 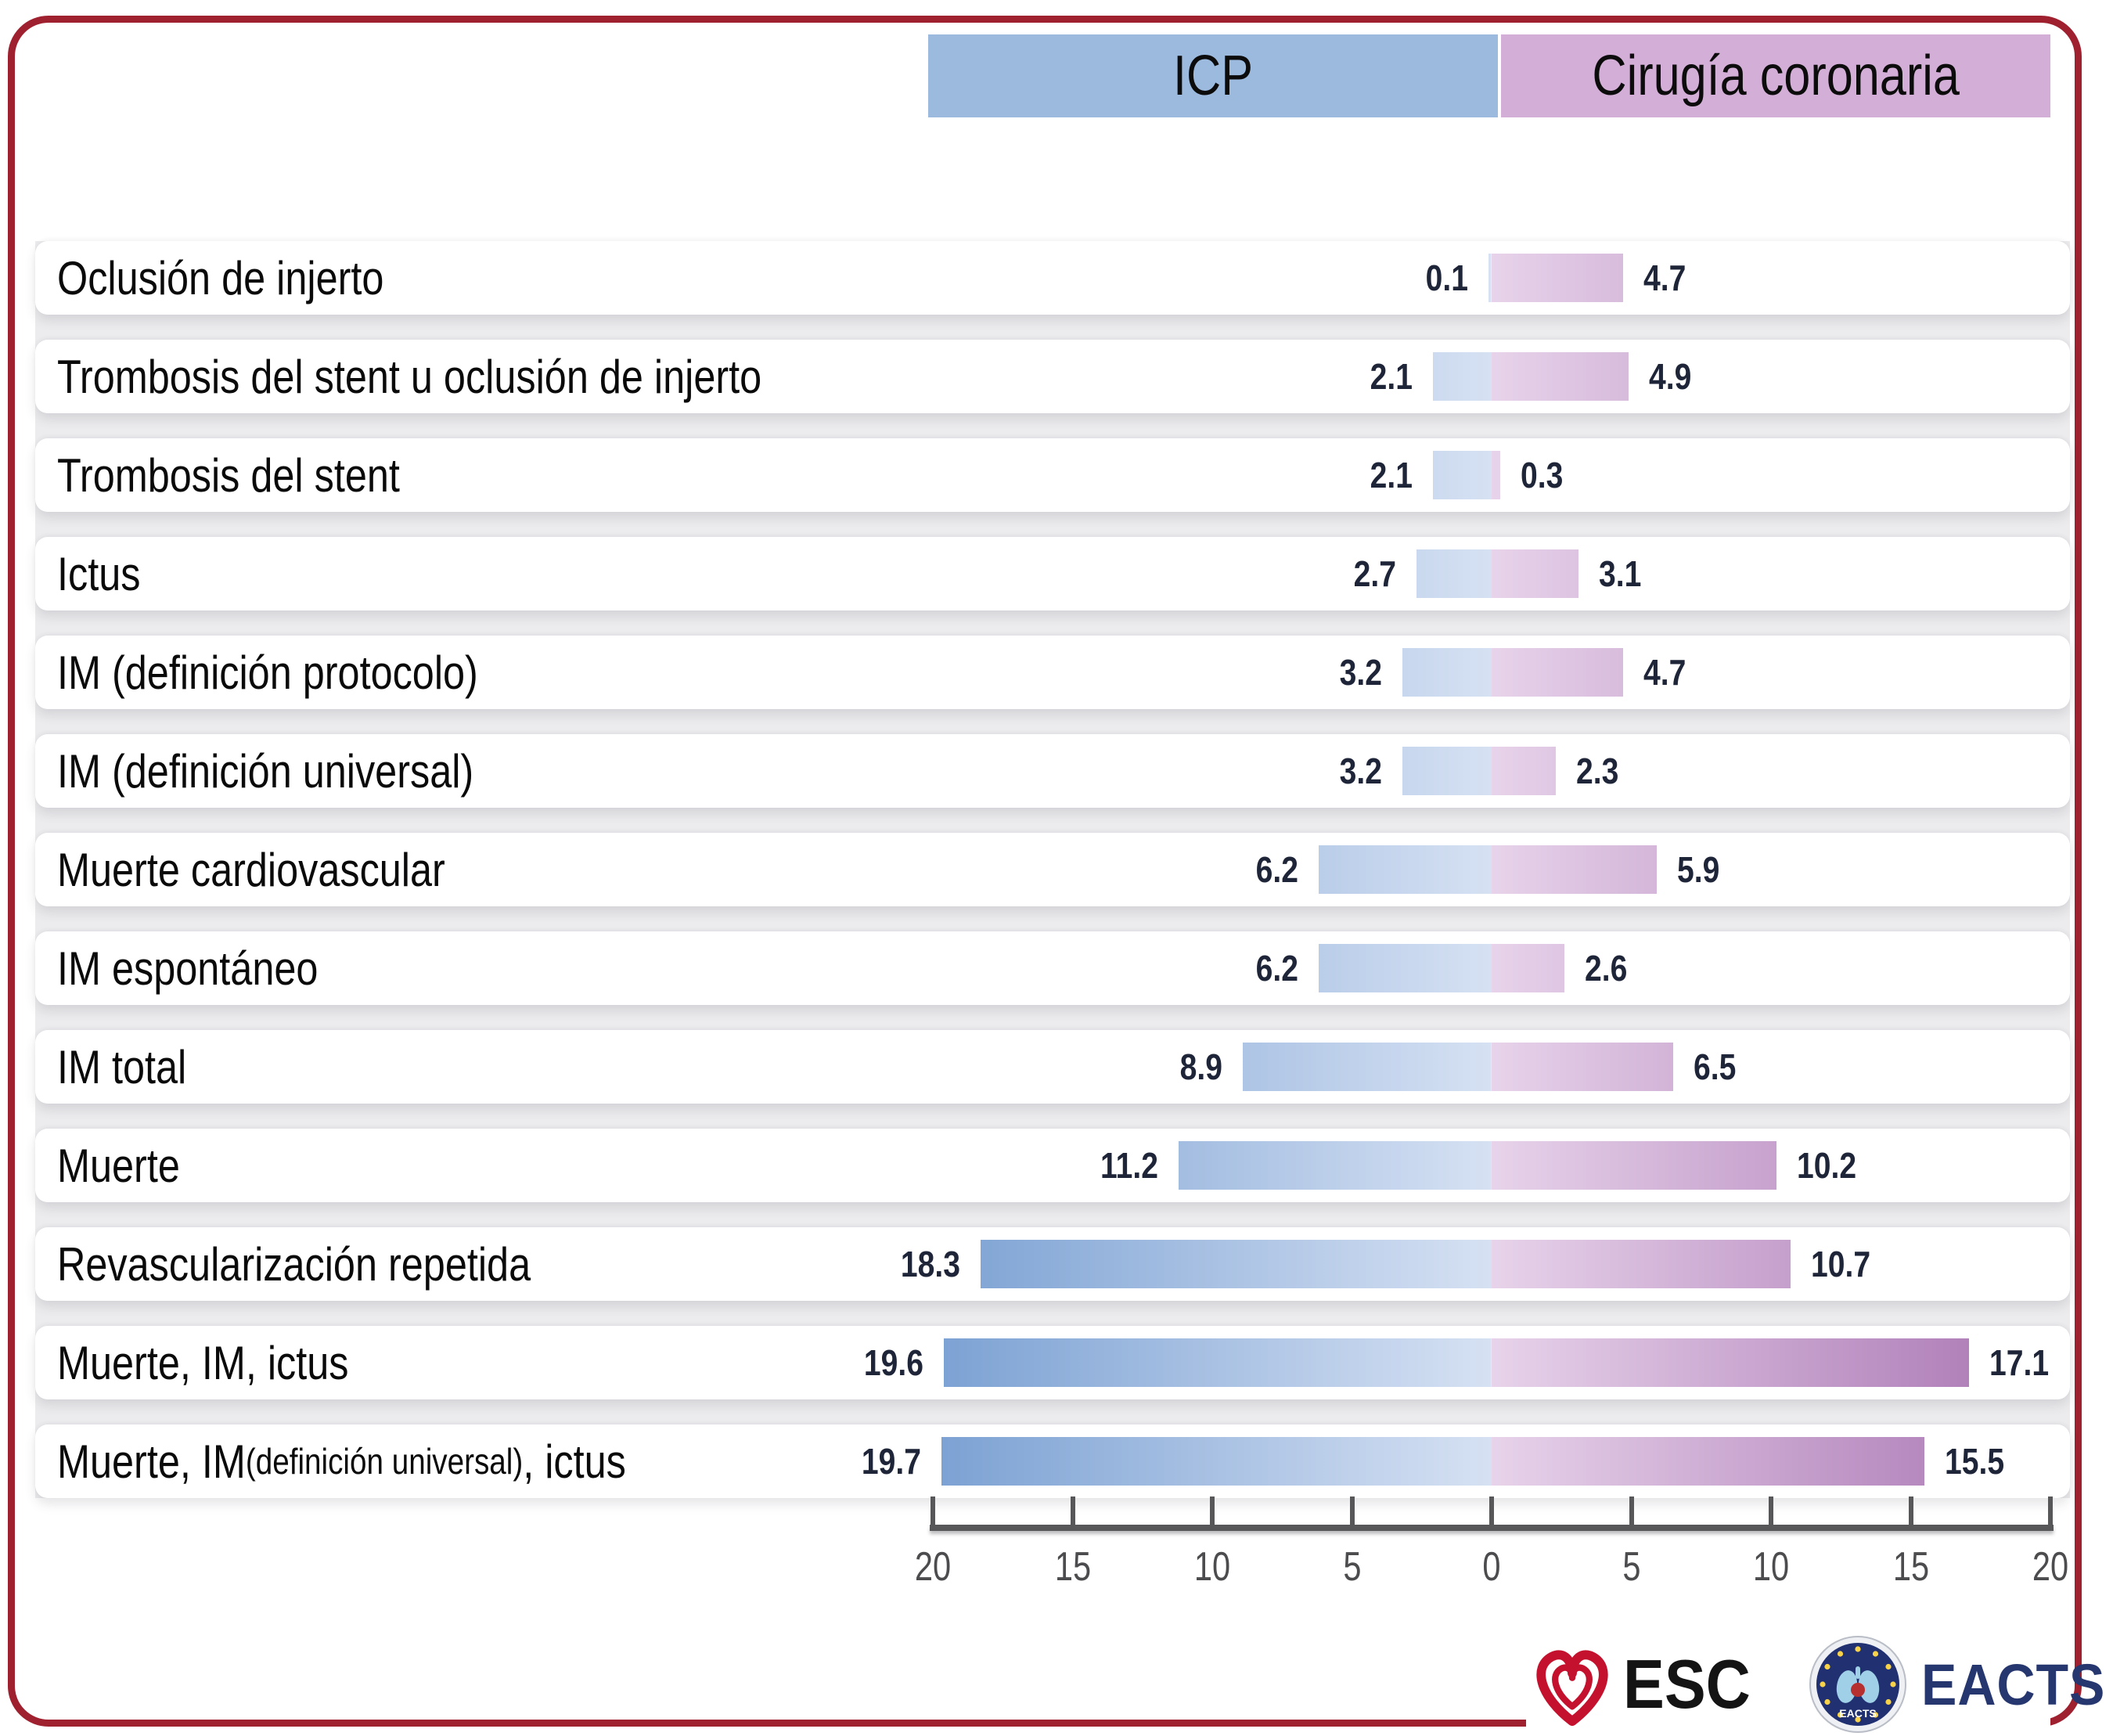 I want to click on category-label: Muerte, IM (definición universal), ictus, so click(x=341, y=1462).